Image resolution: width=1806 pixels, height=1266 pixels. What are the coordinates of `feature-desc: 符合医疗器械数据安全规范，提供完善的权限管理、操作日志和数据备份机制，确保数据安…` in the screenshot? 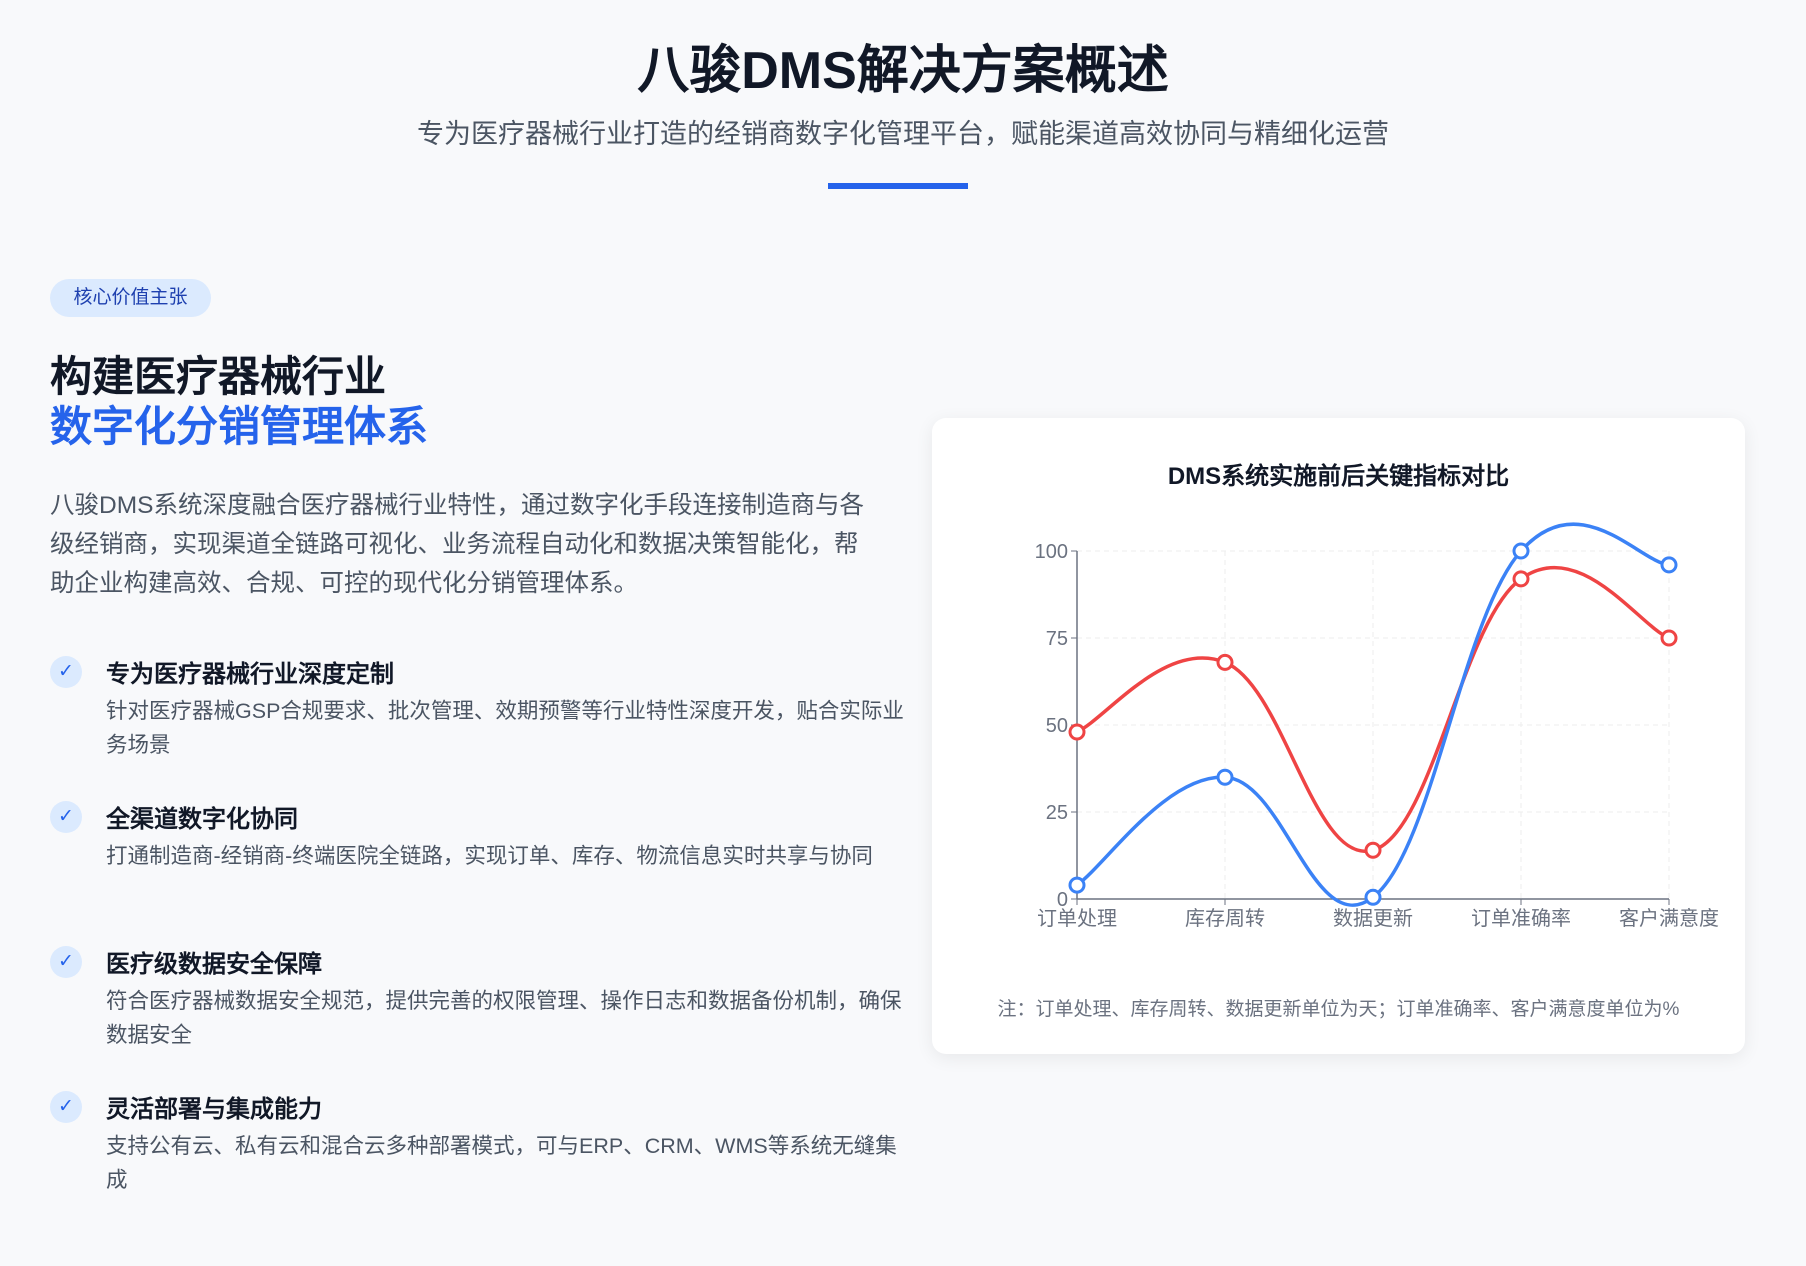 It's located at (504, 1018).